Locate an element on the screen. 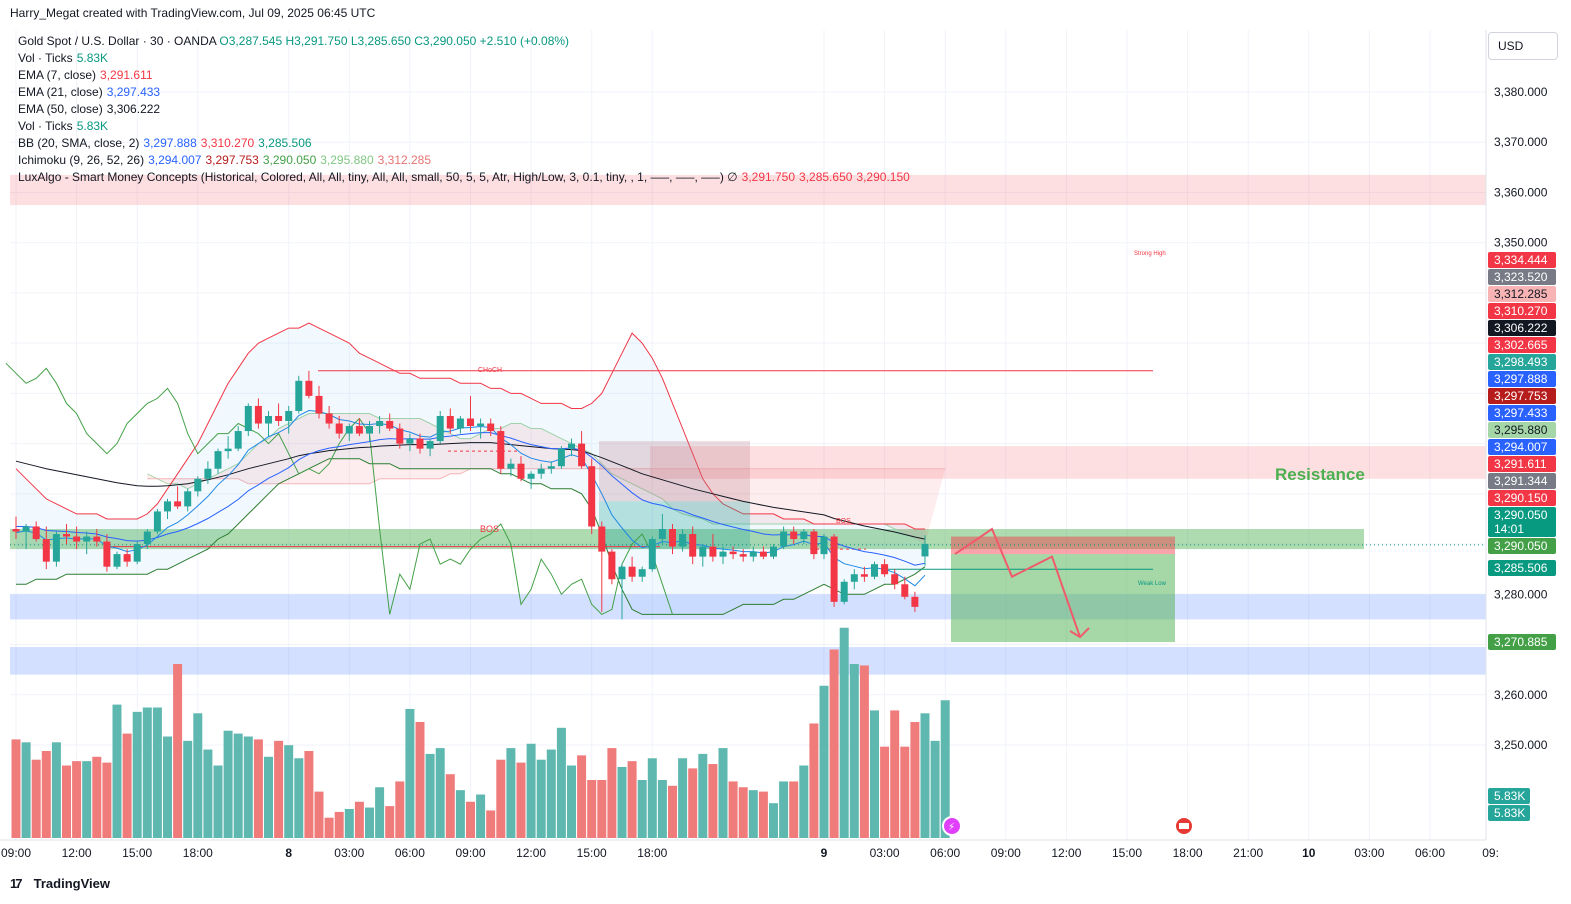 The width and height of the screenshot is (1571, 904). price-tag-label: 3,290.150 is located at coordinates (1521, 498).